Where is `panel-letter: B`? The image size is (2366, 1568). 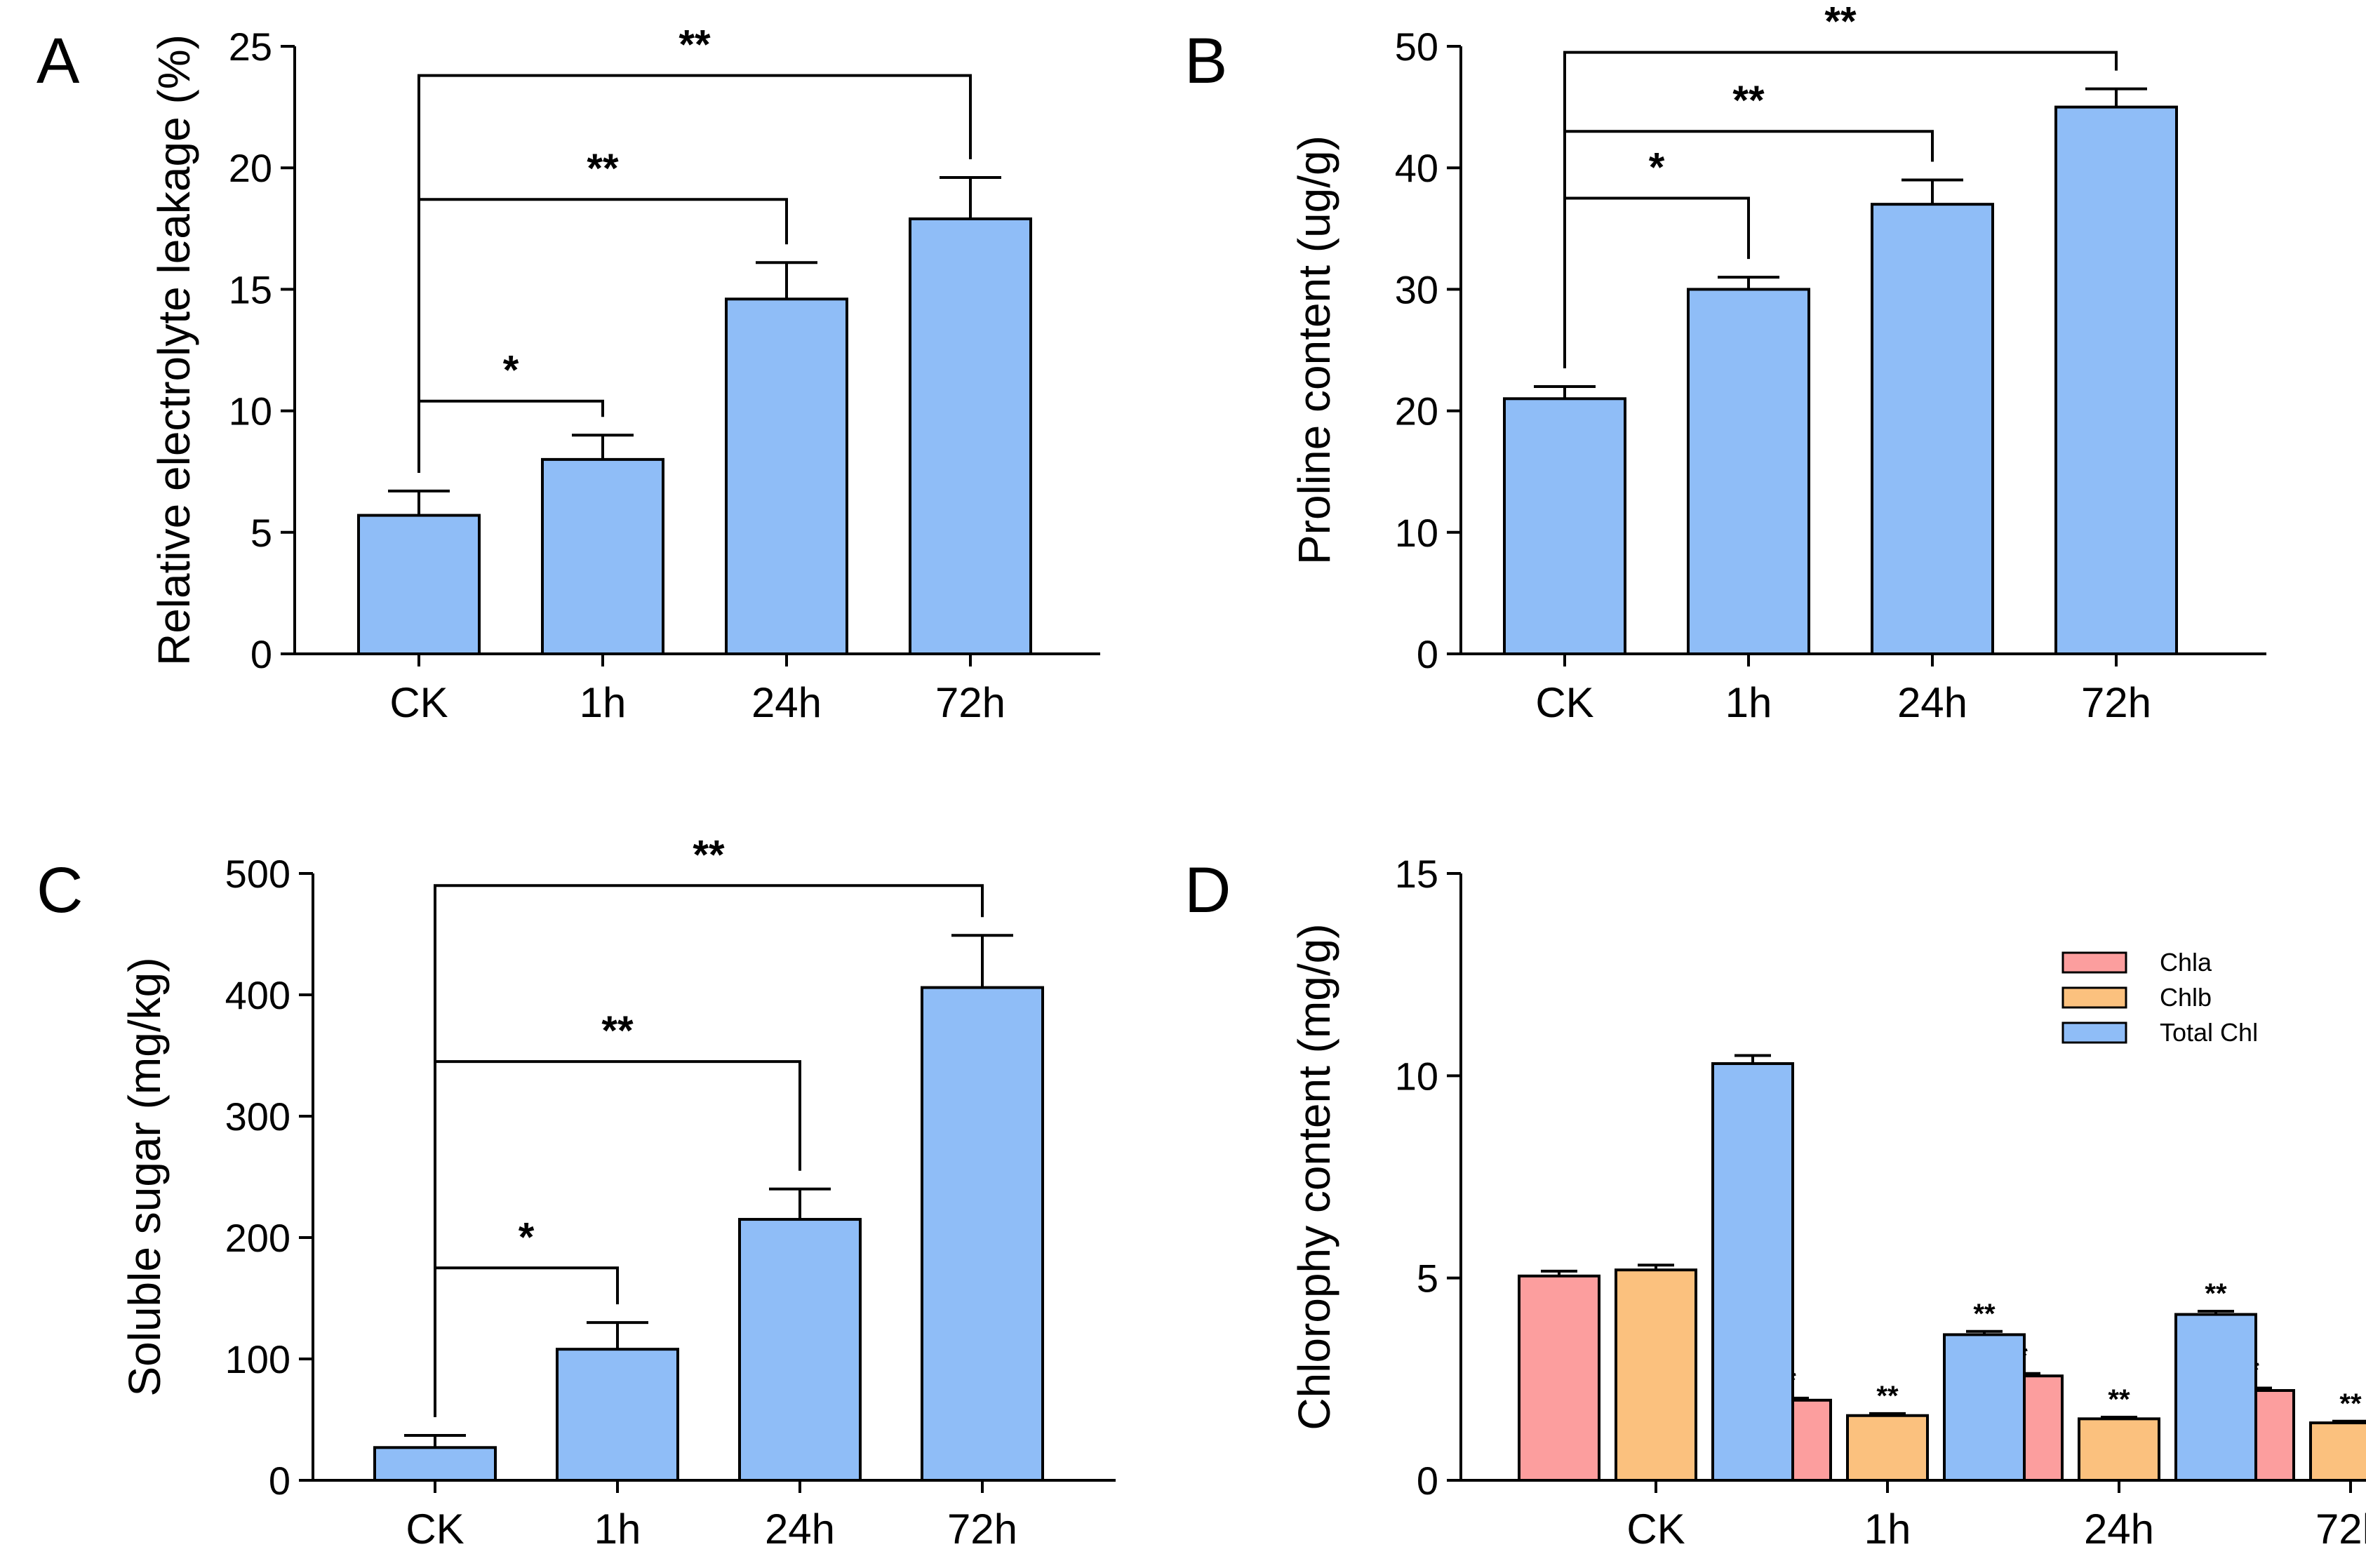 panel-letter: B is located at coordinates (1205, 61).